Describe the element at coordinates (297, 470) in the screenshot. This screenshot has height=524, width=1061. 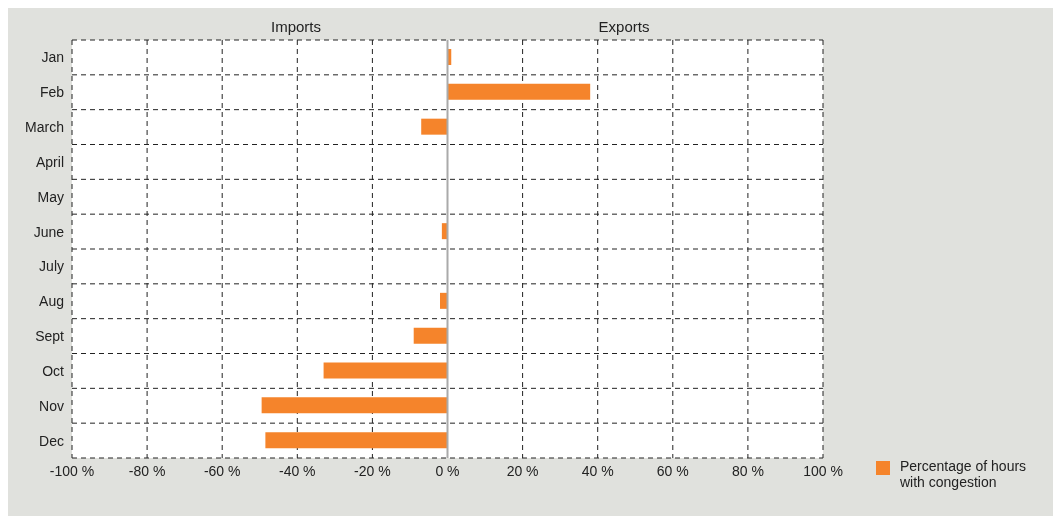
I see `x-tick-label: -40 %` at that location.